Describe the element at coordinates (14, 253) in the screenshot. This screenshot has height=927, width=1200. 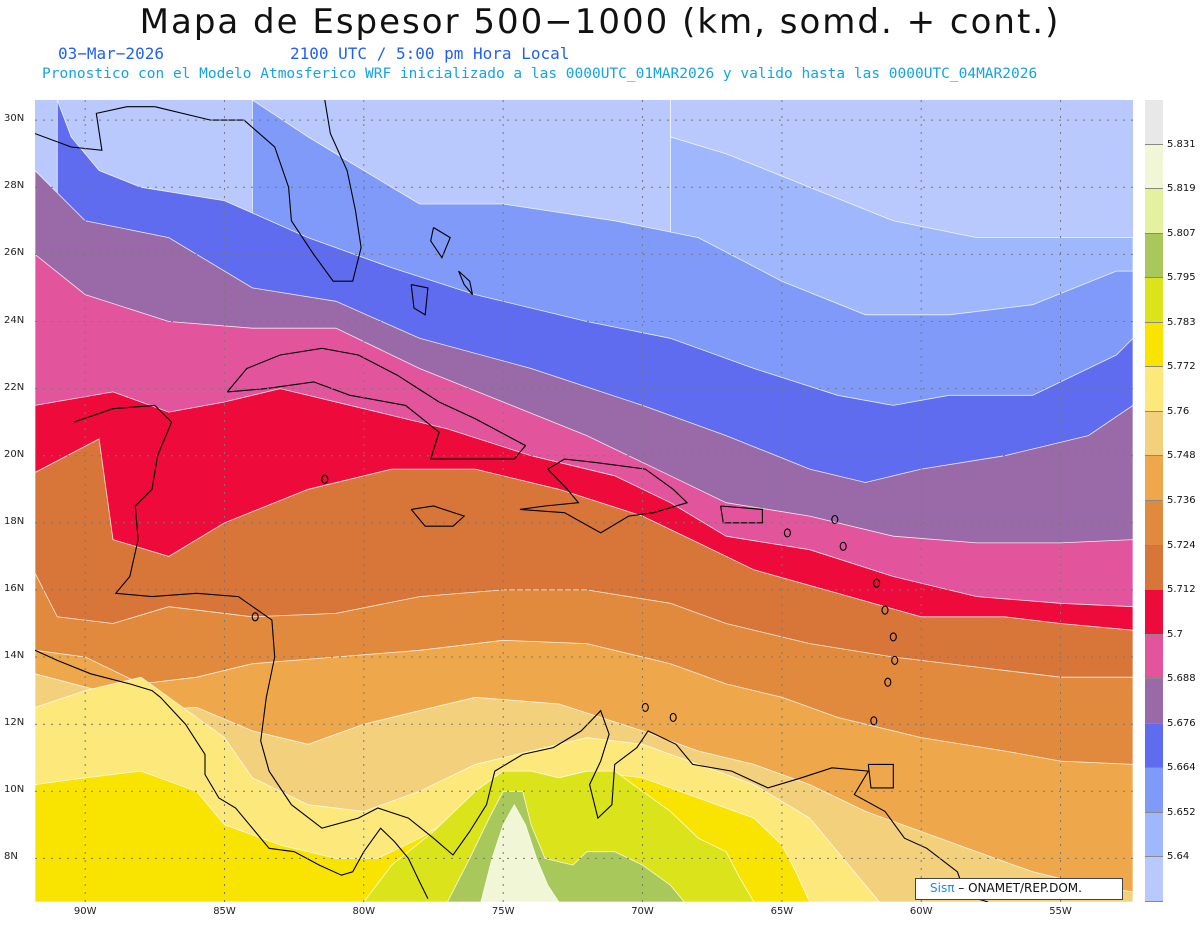
I see `latitude-label: 26N` at that location.